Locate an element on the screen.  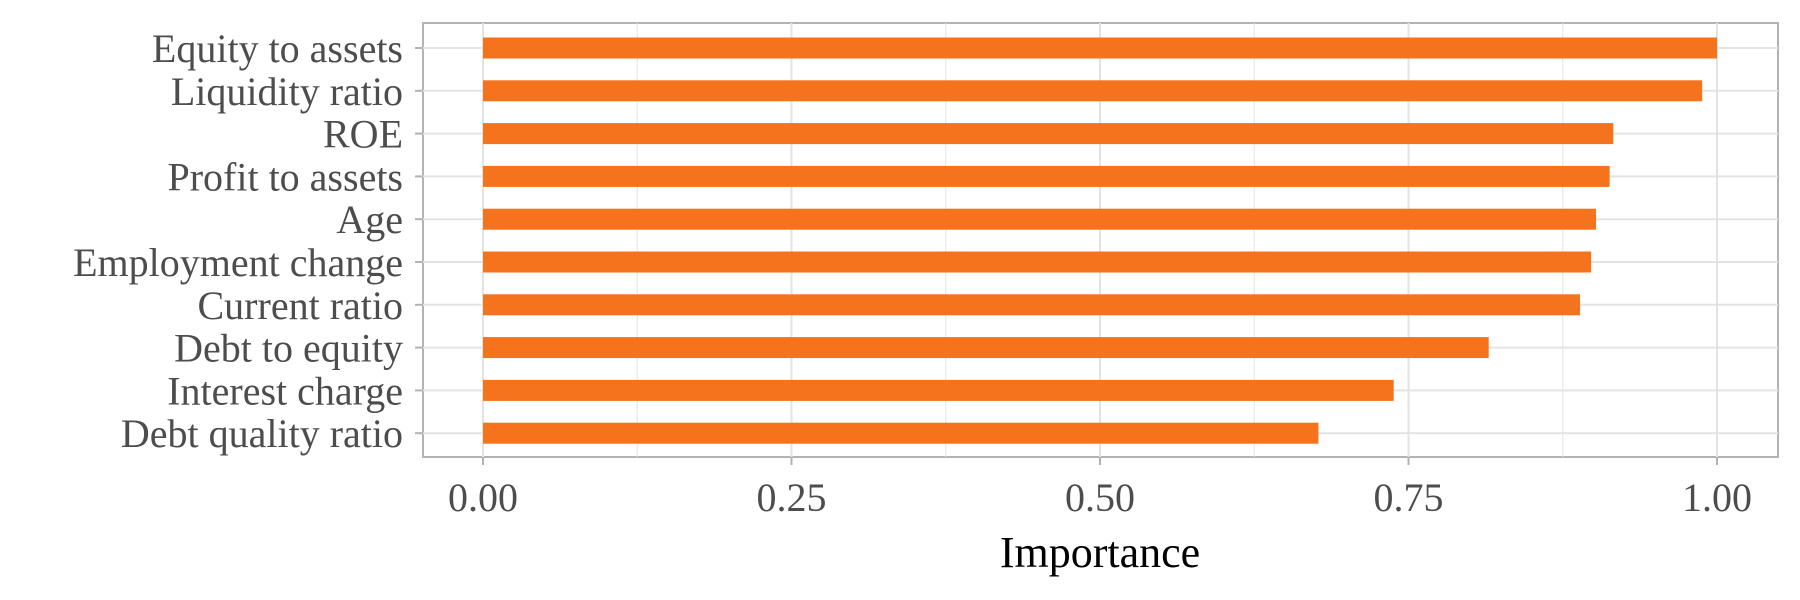
y-tick-label: Current ratio is located at coordinates (301, 305).